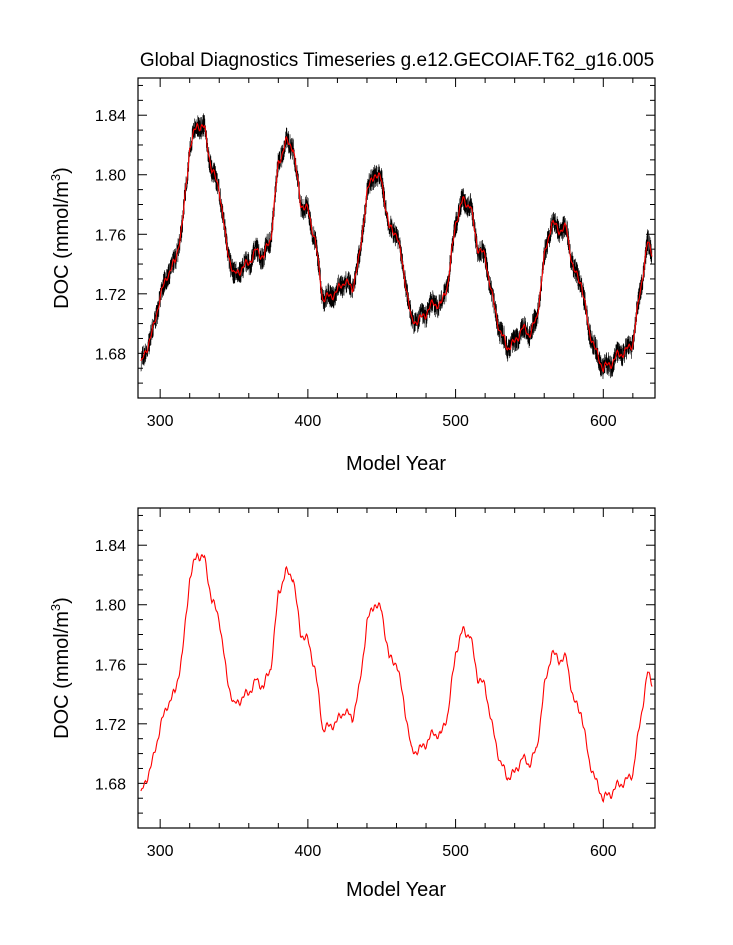 This screenshot has height=945, width=733. I want to click on bottom-y-axis-label-tail: ), so click(62, 600).